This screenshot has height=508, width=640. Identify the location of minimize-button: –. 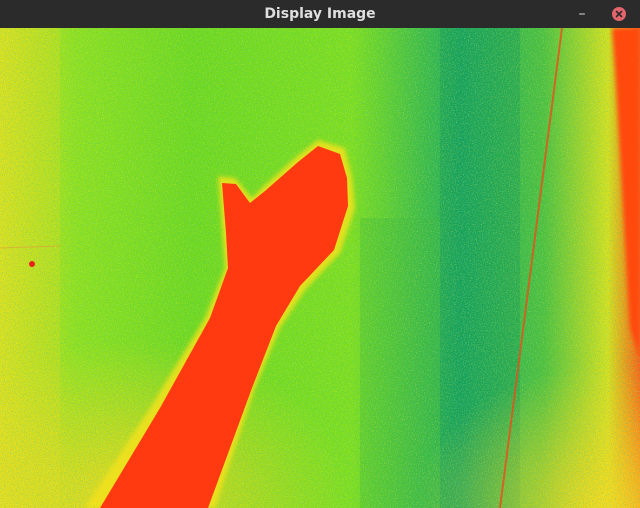
(582, 14).